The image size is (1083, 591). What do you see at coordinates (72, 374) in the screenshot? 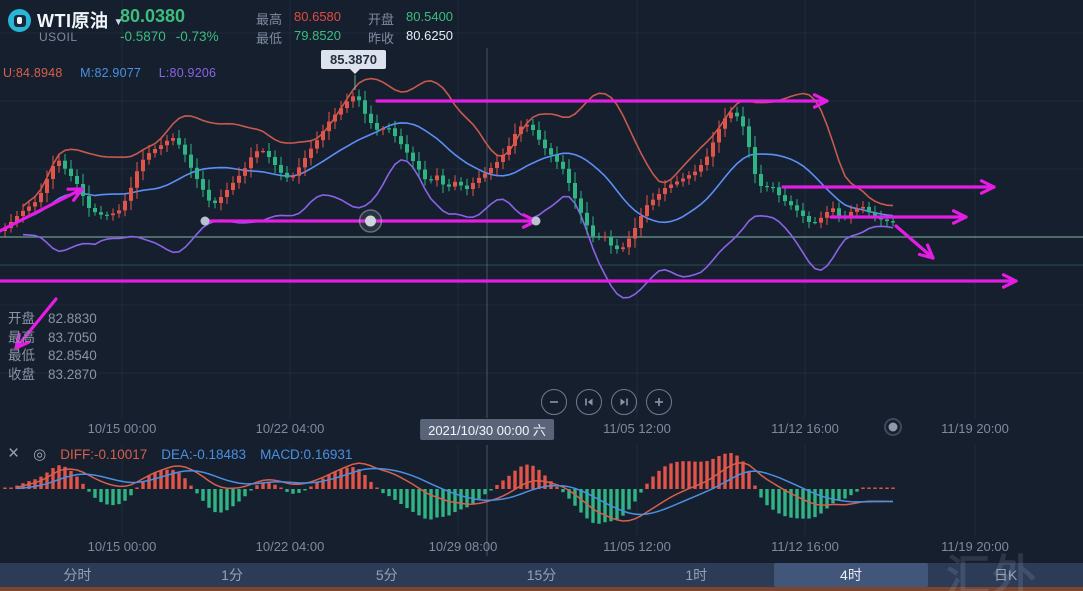
I see `ohlc-value: 83.2870` at bounding box center [72, 374].